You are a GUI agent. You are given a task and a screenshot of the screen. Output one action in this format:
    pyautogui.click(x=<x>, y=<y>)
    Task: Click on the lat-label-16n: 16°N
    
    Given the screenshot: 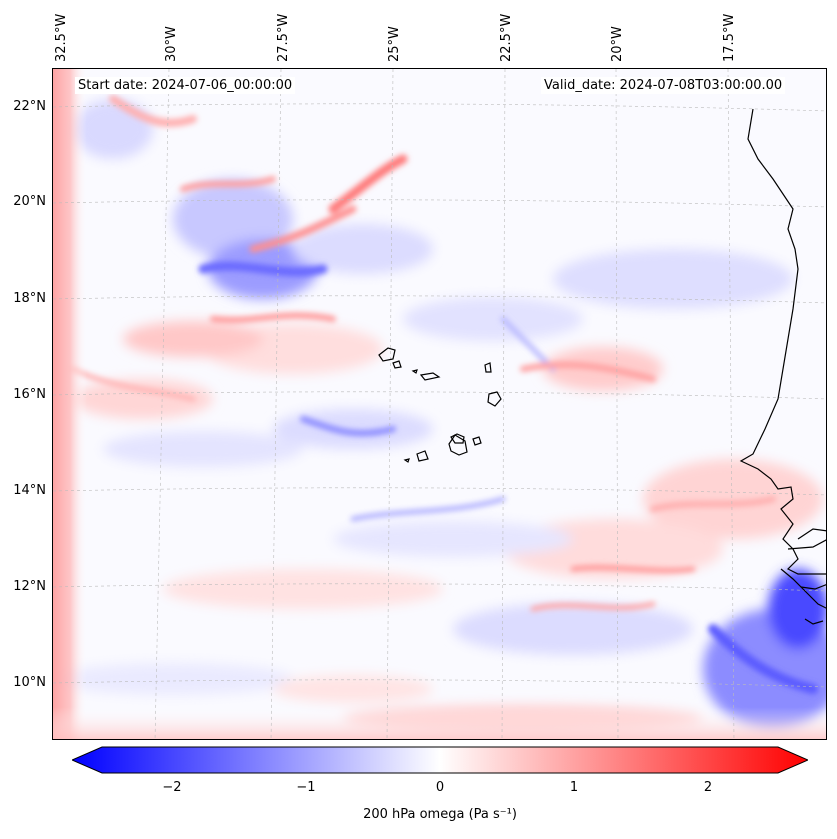 What is the action you would take?
    pyautogui.click(x=29, y=394)
    